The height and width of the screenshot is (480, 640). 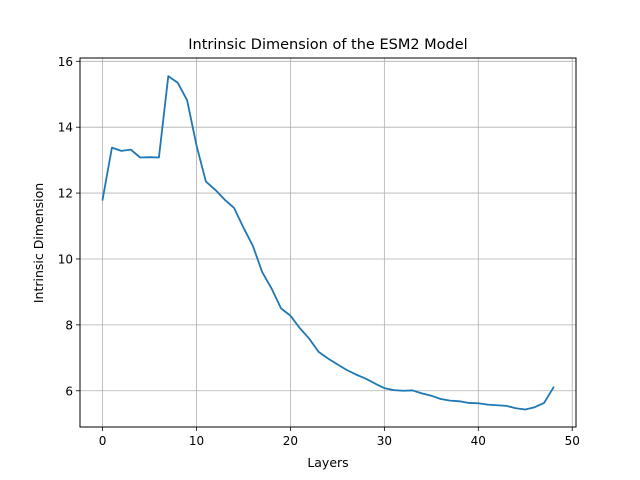 I want to click on x-tick-label: 10, so click(x=196, y=441).